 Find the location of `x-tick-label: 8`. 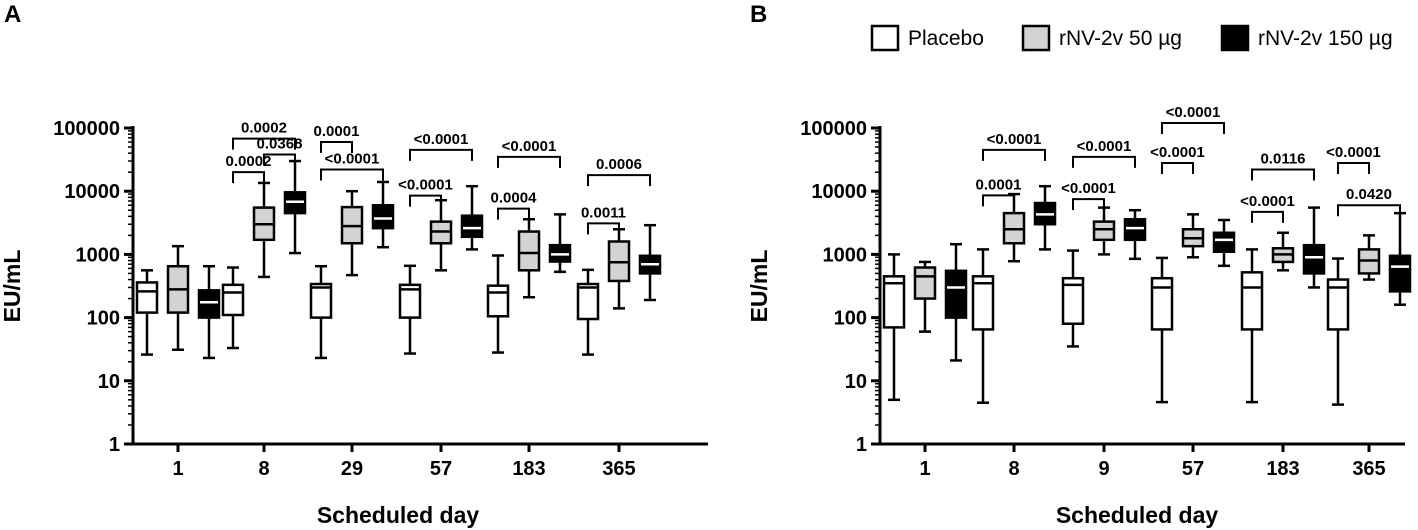

x-tick-label: 8 is located at coordinates (263, 469).